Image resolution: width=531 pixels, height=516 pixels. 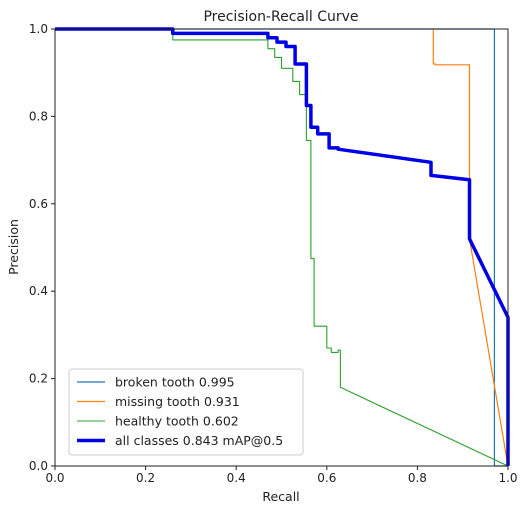 What do you see at coordinates (507, 478) in the screenshot?
I see `x-tick-label: 1.0` at bounding box center [507, 478].